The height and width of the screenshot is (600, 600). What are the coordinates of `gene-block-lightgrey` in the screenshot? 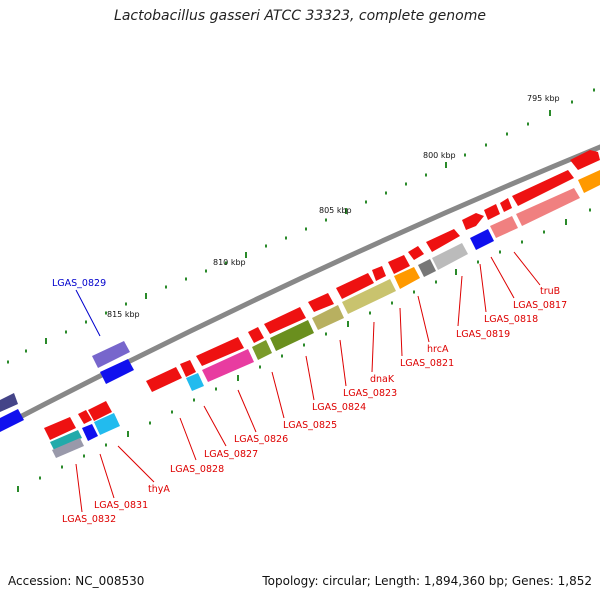 It's located at (450, 256).